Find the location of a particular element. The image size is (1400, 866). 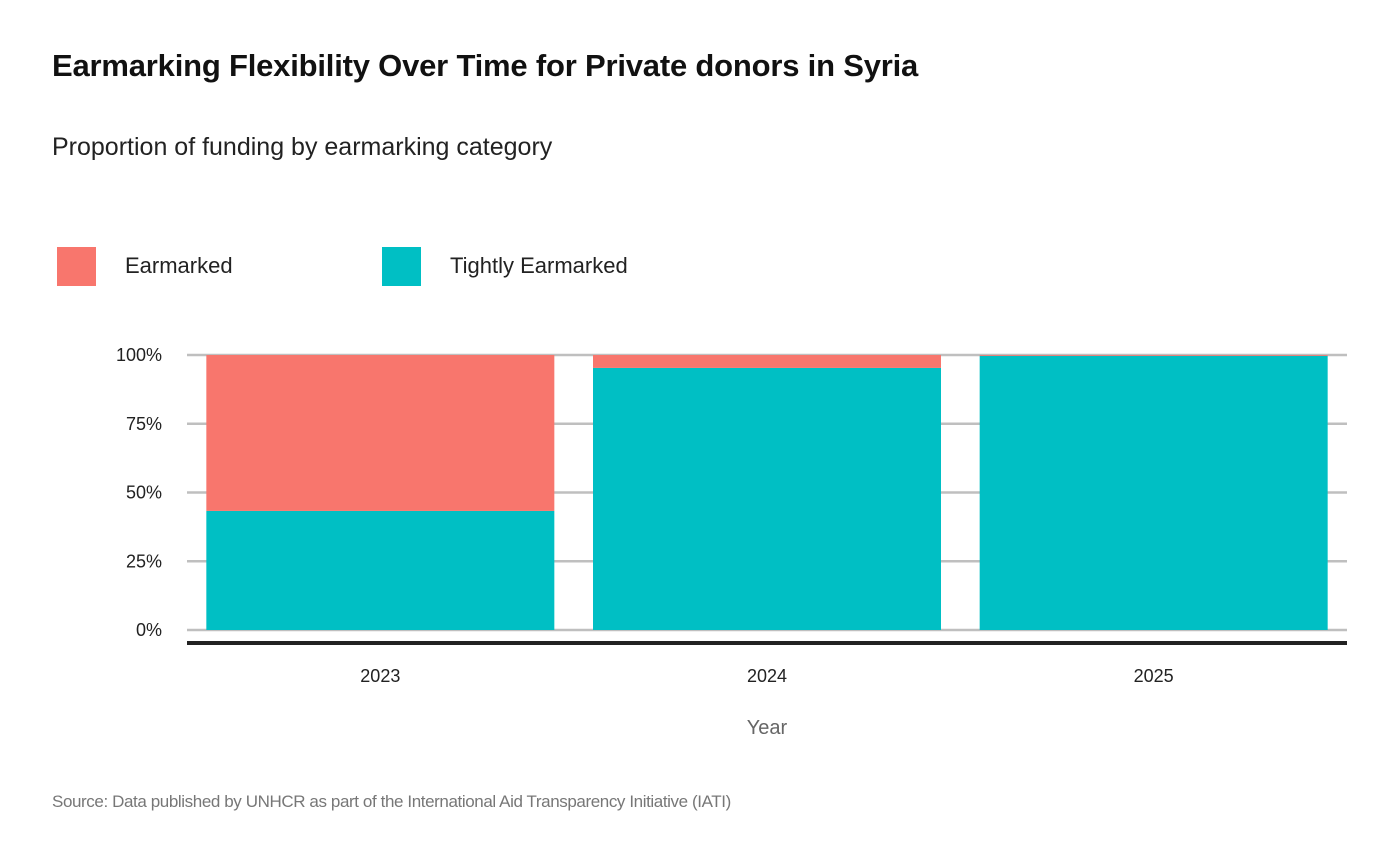

x-tick-label: 2024 is located at coordinates (767, 676).